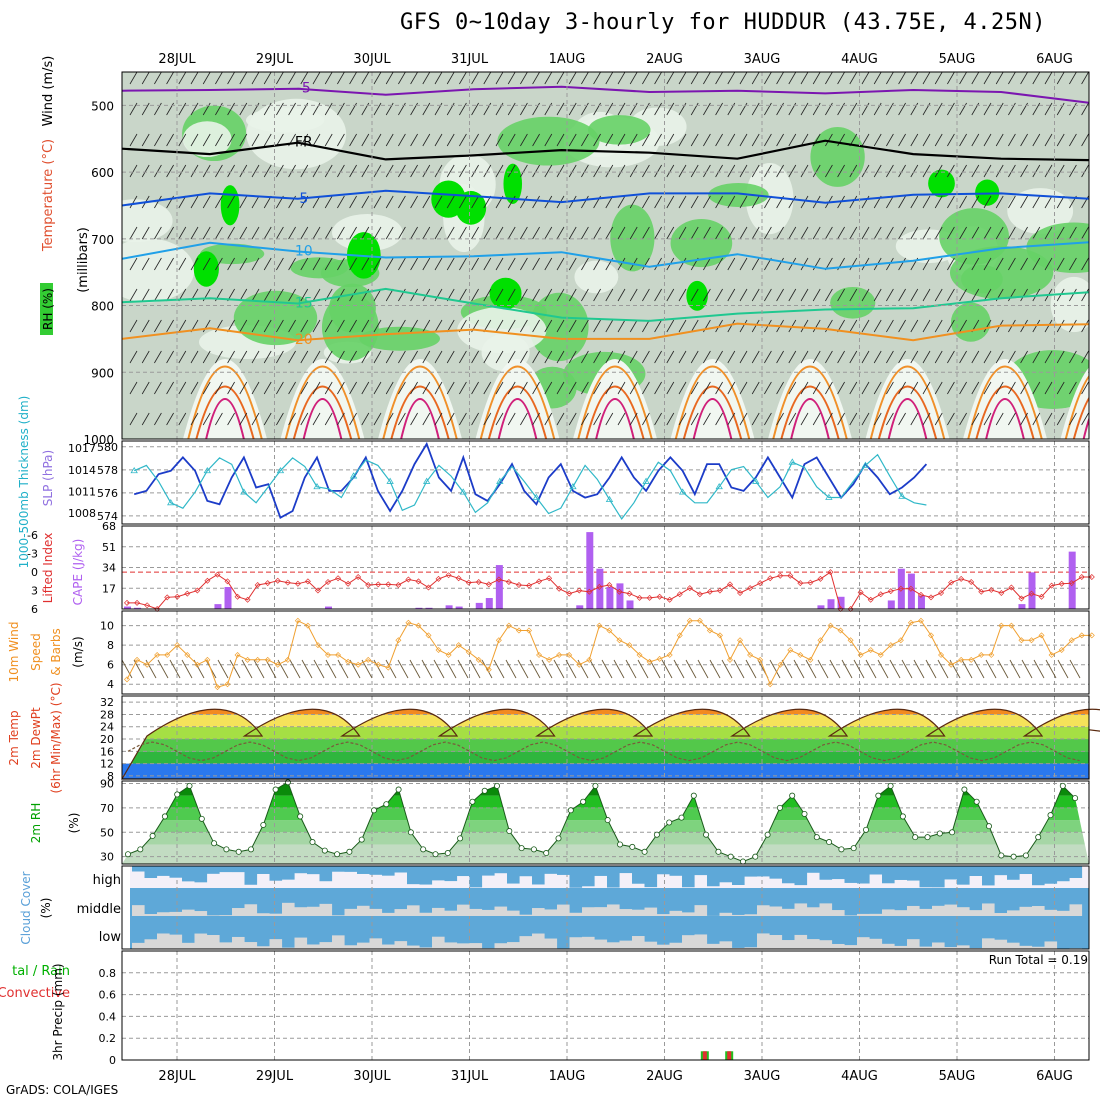  Describe the element at coordinates (609, 919) in the screenshot. I see `cloud-divider` at that location.